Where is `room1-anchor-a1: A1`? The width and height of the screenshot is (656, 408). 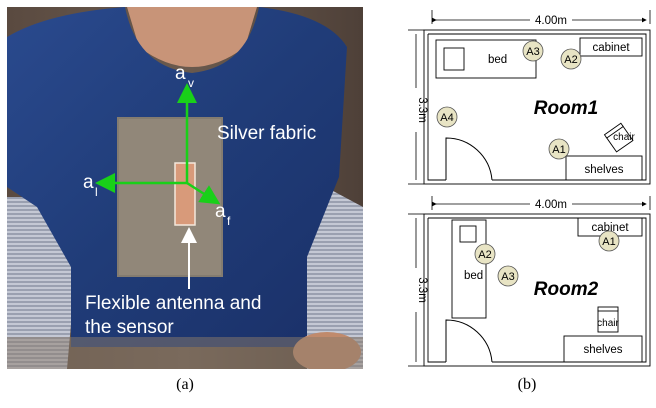 room1-anchor-a1: A1 is located at coordinates (559, 149).